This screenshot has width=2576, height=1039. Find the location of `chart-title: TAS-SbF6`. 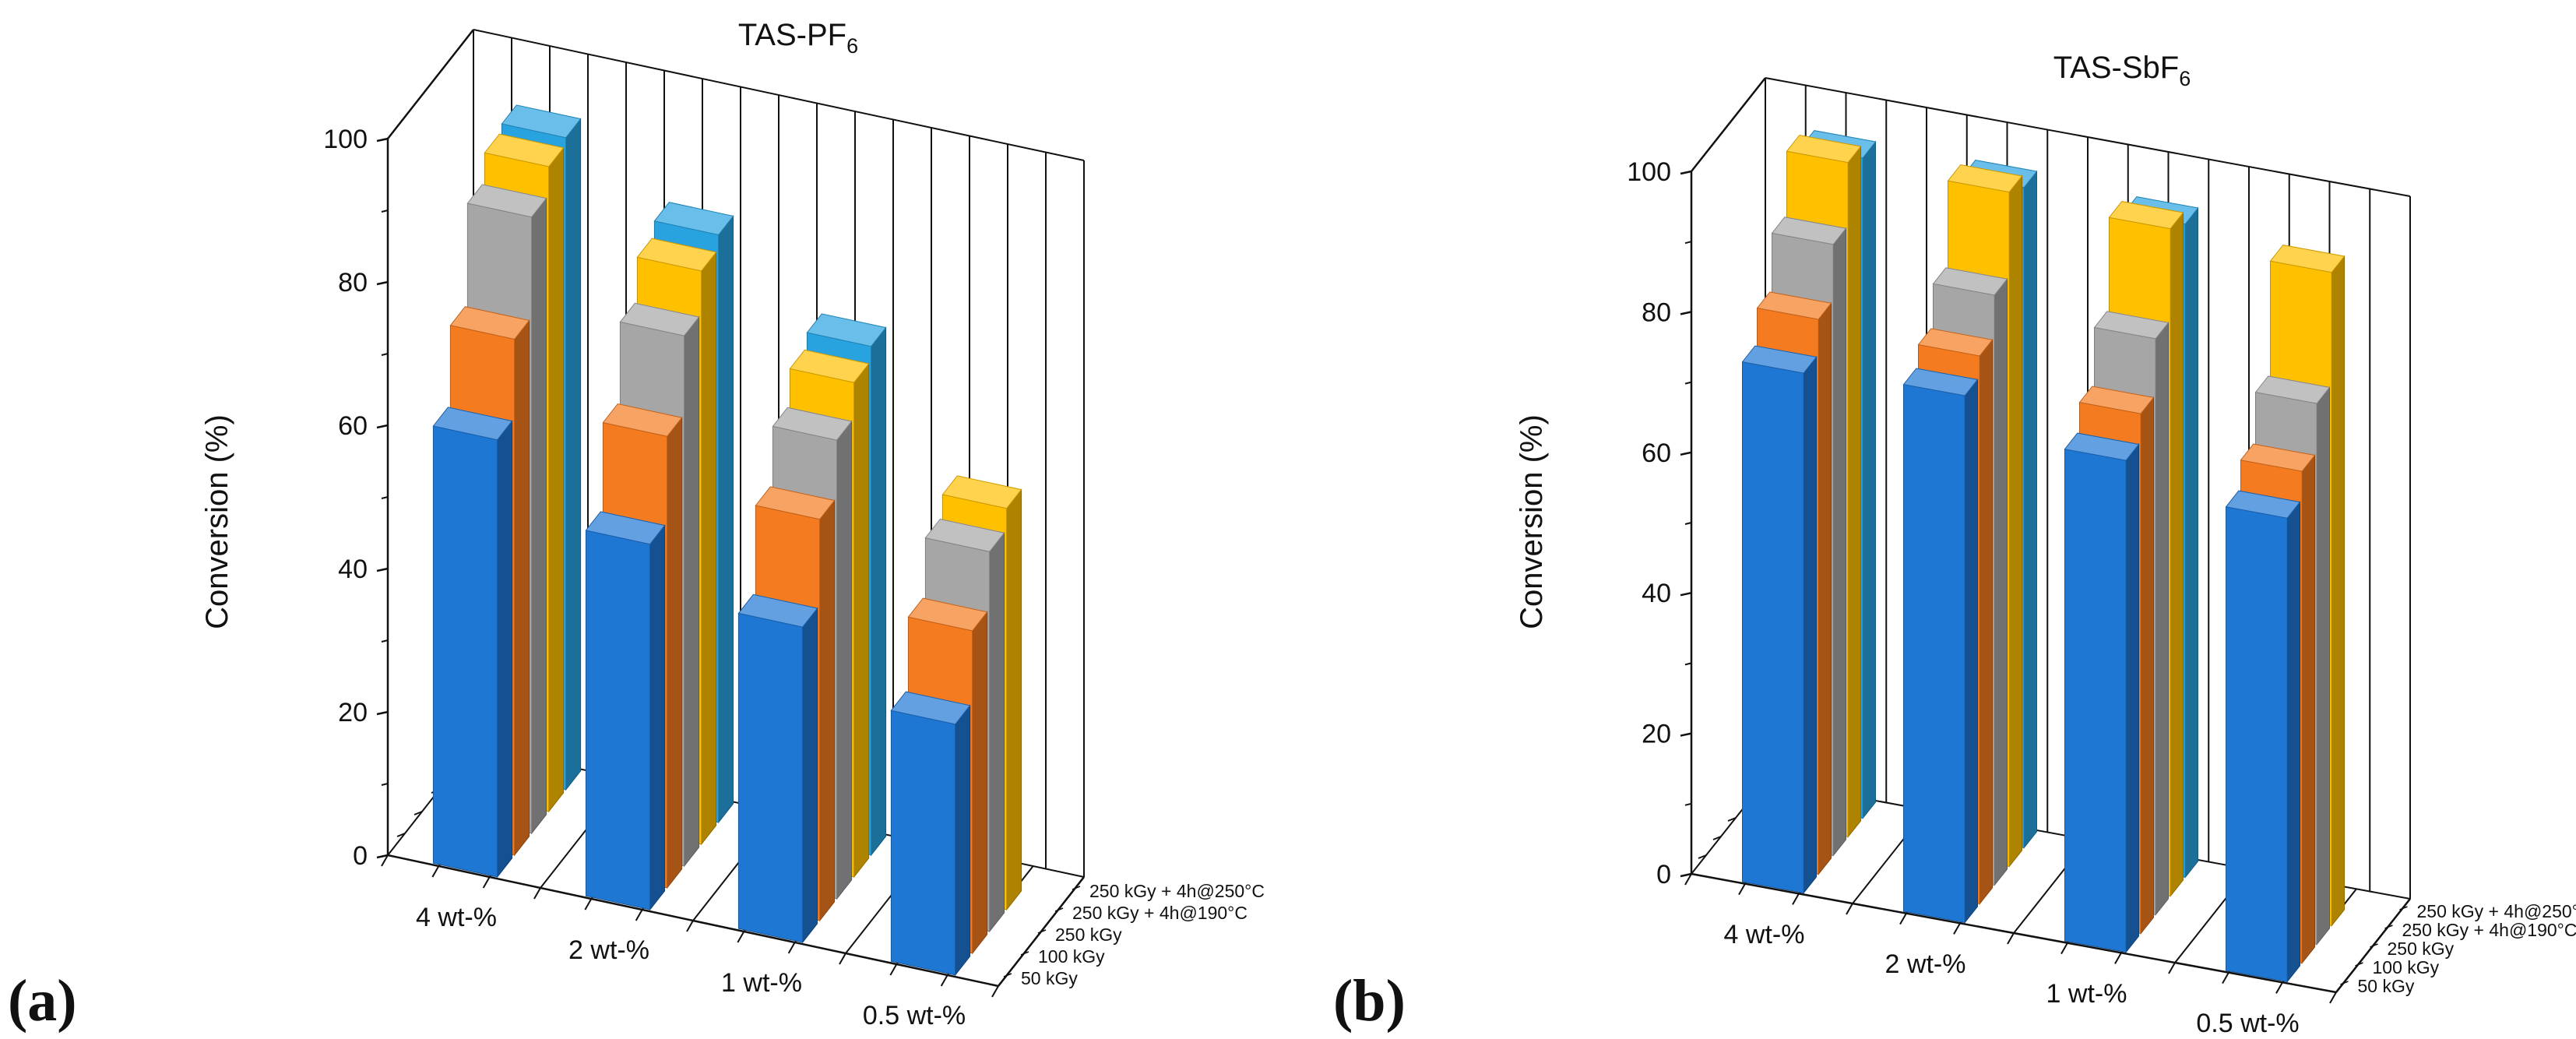

chart-title: TAS-SbF6 is located at coordinates (2122, 70).